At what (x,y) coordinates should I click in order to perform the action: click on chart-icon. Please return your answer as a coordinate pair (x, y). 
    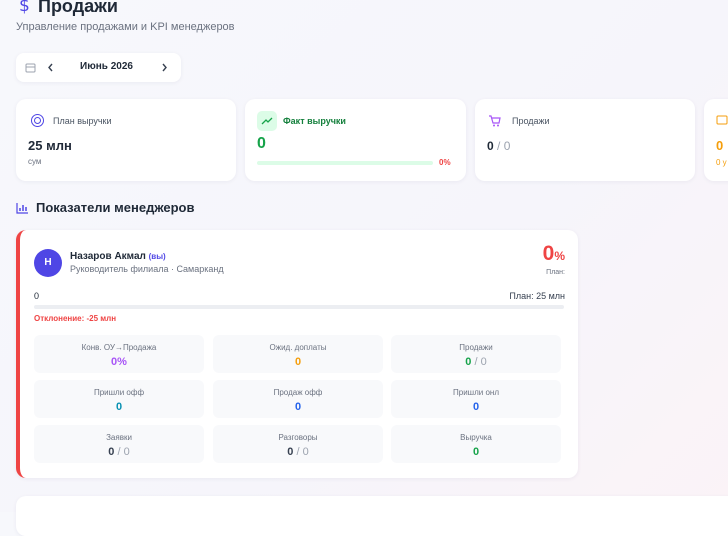
    Looking at the image, I should click on (22, 208).